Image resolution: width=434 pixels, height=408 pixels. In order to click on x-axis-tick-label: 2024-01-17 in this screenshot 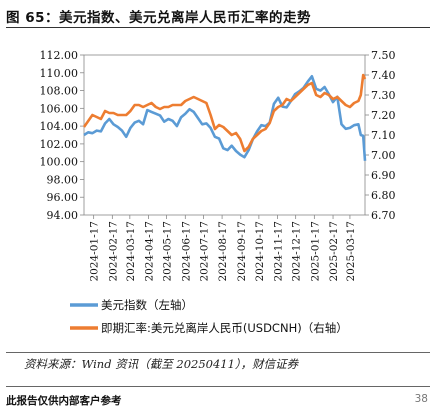, I will do `click(95, 251)`.